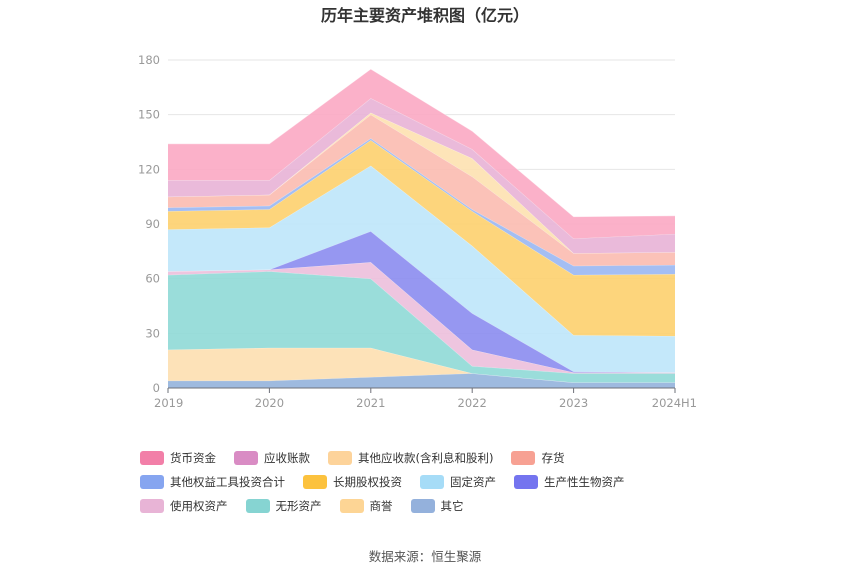  What do you see at coordinates (366, 505) in the screenshot?
I see `legend-item: 商誉` at bounding box center [366, 505].